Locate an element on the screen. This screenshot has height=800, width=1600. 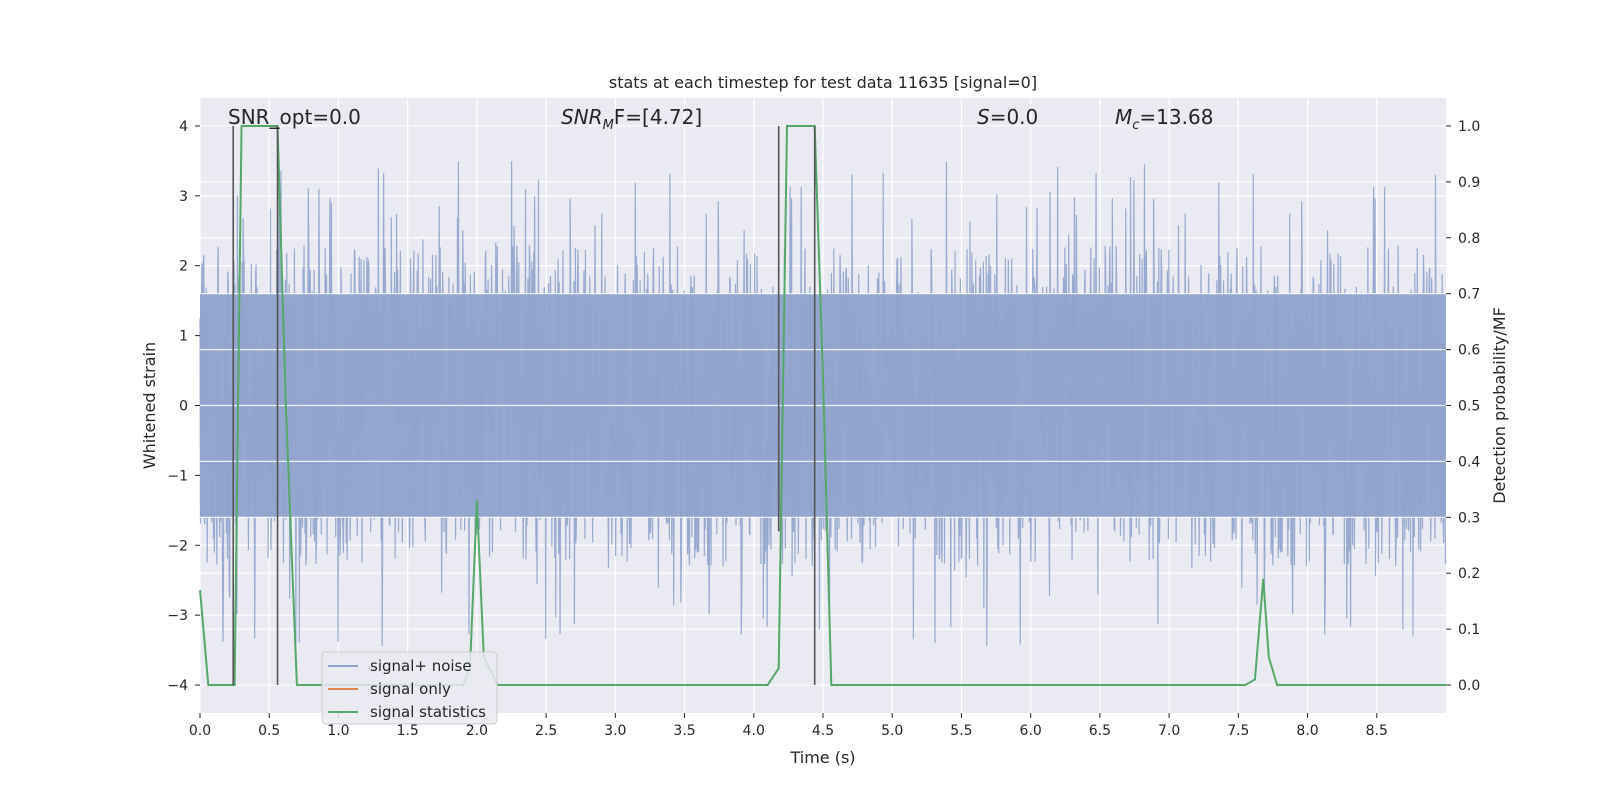
annotation-mc: Mc=13.68 is located at coordinates (1164, 119).